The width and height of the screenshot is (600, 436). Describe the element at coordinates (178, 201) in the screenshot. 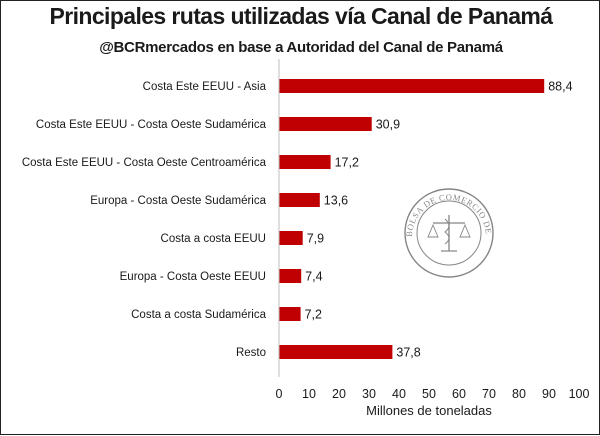

I see `category-label: Europa - Costa Oeste Sudamérica` at that location.